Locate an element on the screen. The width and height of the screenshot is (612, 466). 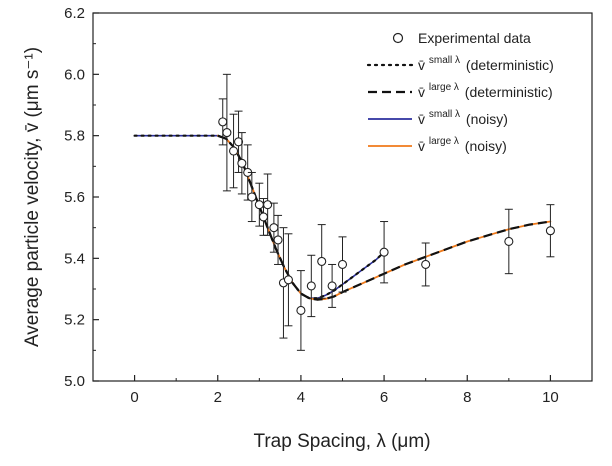
legend-label-small-det: v̄ small λ (deterministic) is located at coordinates (486, 61).